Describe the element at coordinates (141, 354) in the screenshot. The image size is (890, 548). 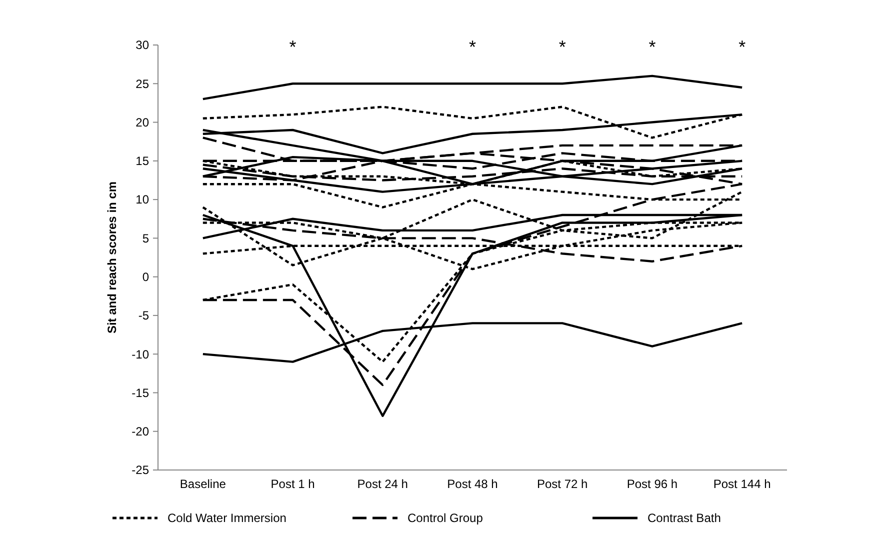
I see `y-tick-label: -10` at that location.